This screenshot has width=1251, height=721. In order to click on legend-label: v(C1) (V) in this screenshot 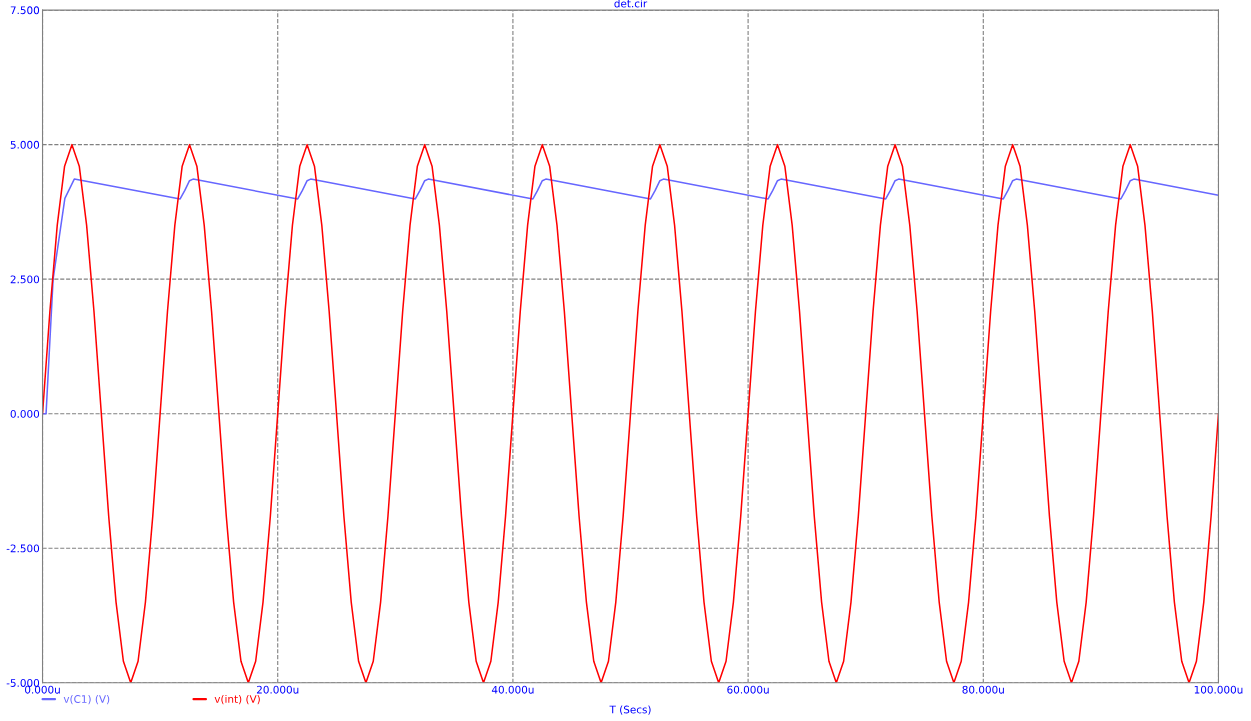, I will do `click(86, 699)`.